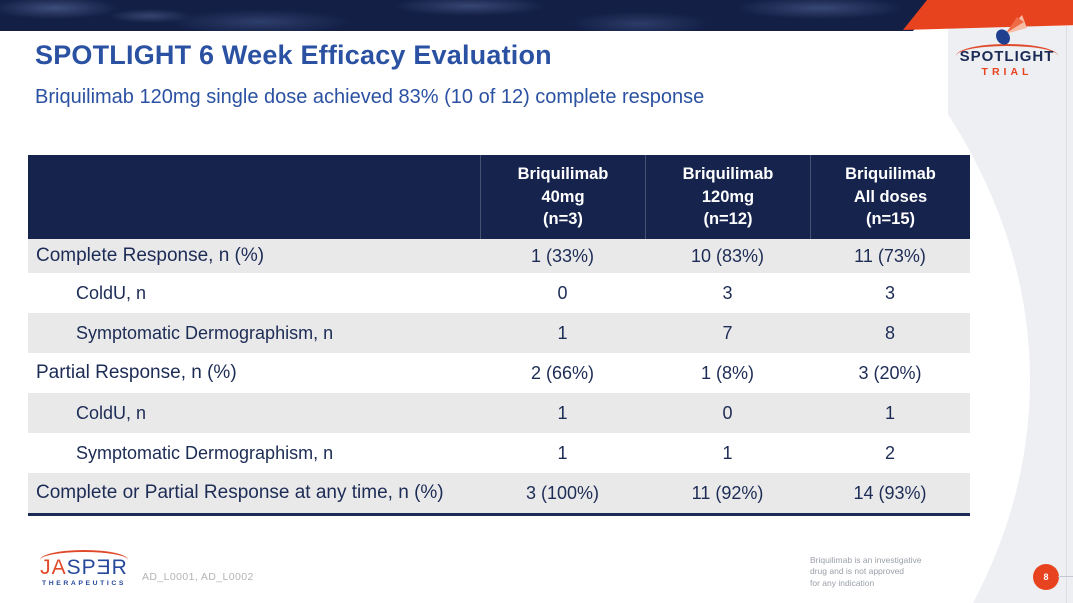 The image size is (1073, 603). What do you see at coordinates (499, 413) in the screenshot?
I see `table-row: ColdU, n 1 0 1` at bounding box center [499, 413].